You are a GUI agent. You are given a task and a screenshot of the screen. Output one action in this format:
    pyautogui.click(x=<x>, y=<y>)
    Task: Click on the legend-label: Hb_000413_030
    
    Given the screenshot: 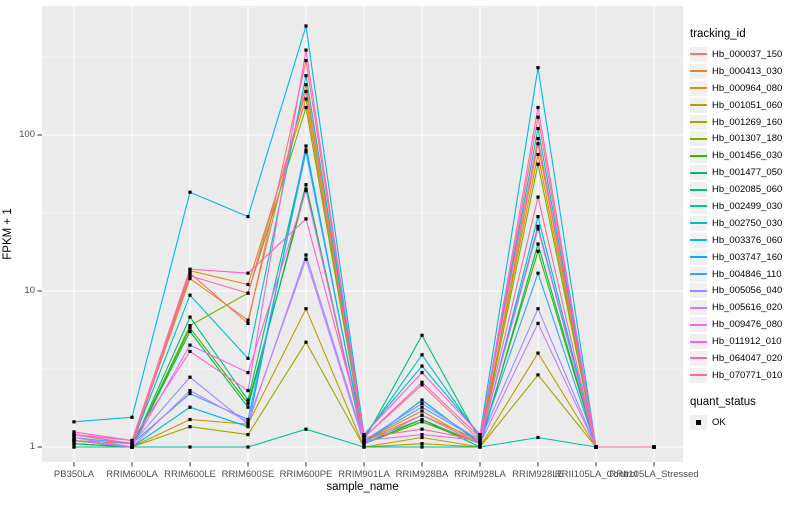 What is the action you would take?
    pyautogui.click(x=747, y=71)
    